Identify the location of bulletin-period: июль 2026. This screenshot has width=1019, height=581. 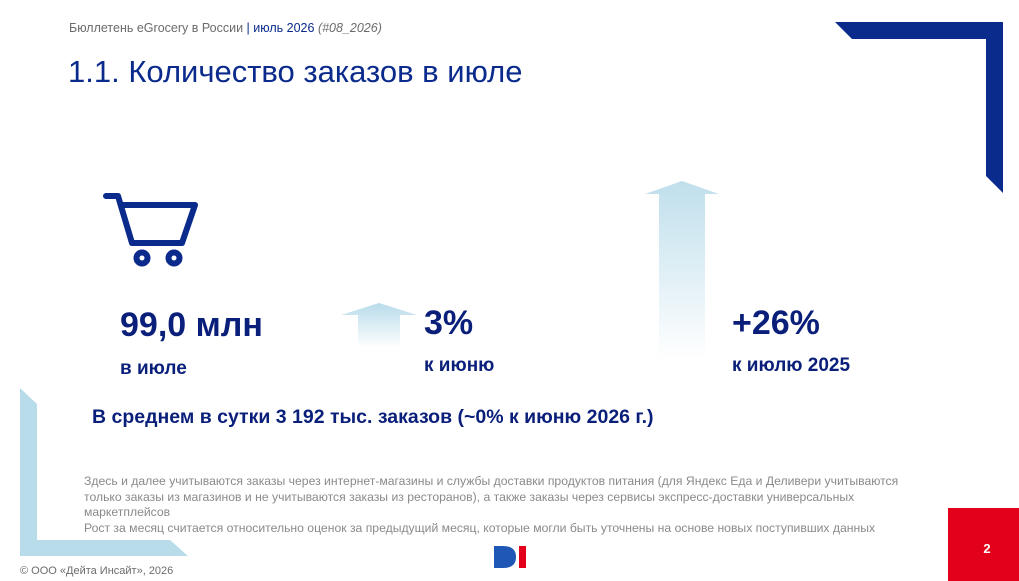
(284, 28).